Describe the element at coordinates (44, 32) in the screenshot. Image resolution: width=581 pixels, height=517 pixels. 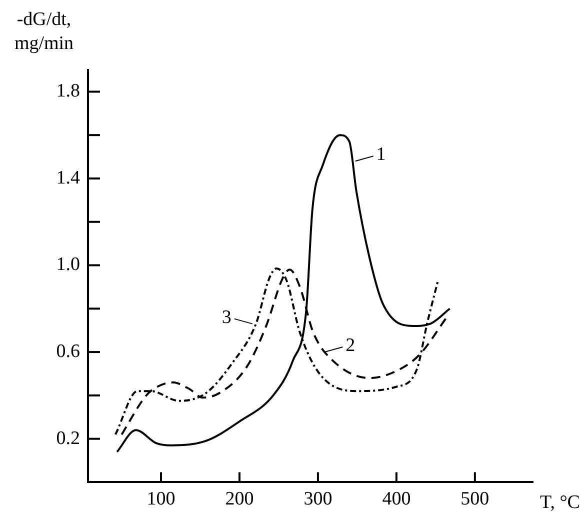
I see `y-axis-title: -dG/dt, mg/min` at that location.